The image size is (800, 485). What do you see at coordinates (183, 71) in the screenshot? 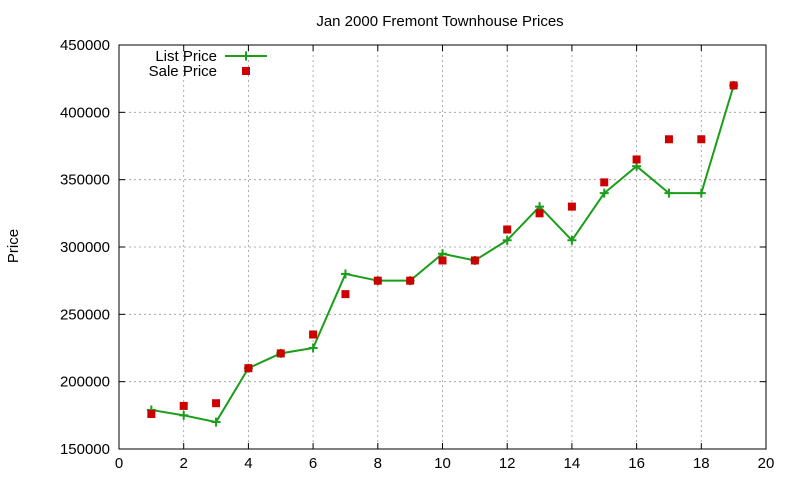
I see `legend-label-sale-price: Sale Price` at bounding box center [183, 71].